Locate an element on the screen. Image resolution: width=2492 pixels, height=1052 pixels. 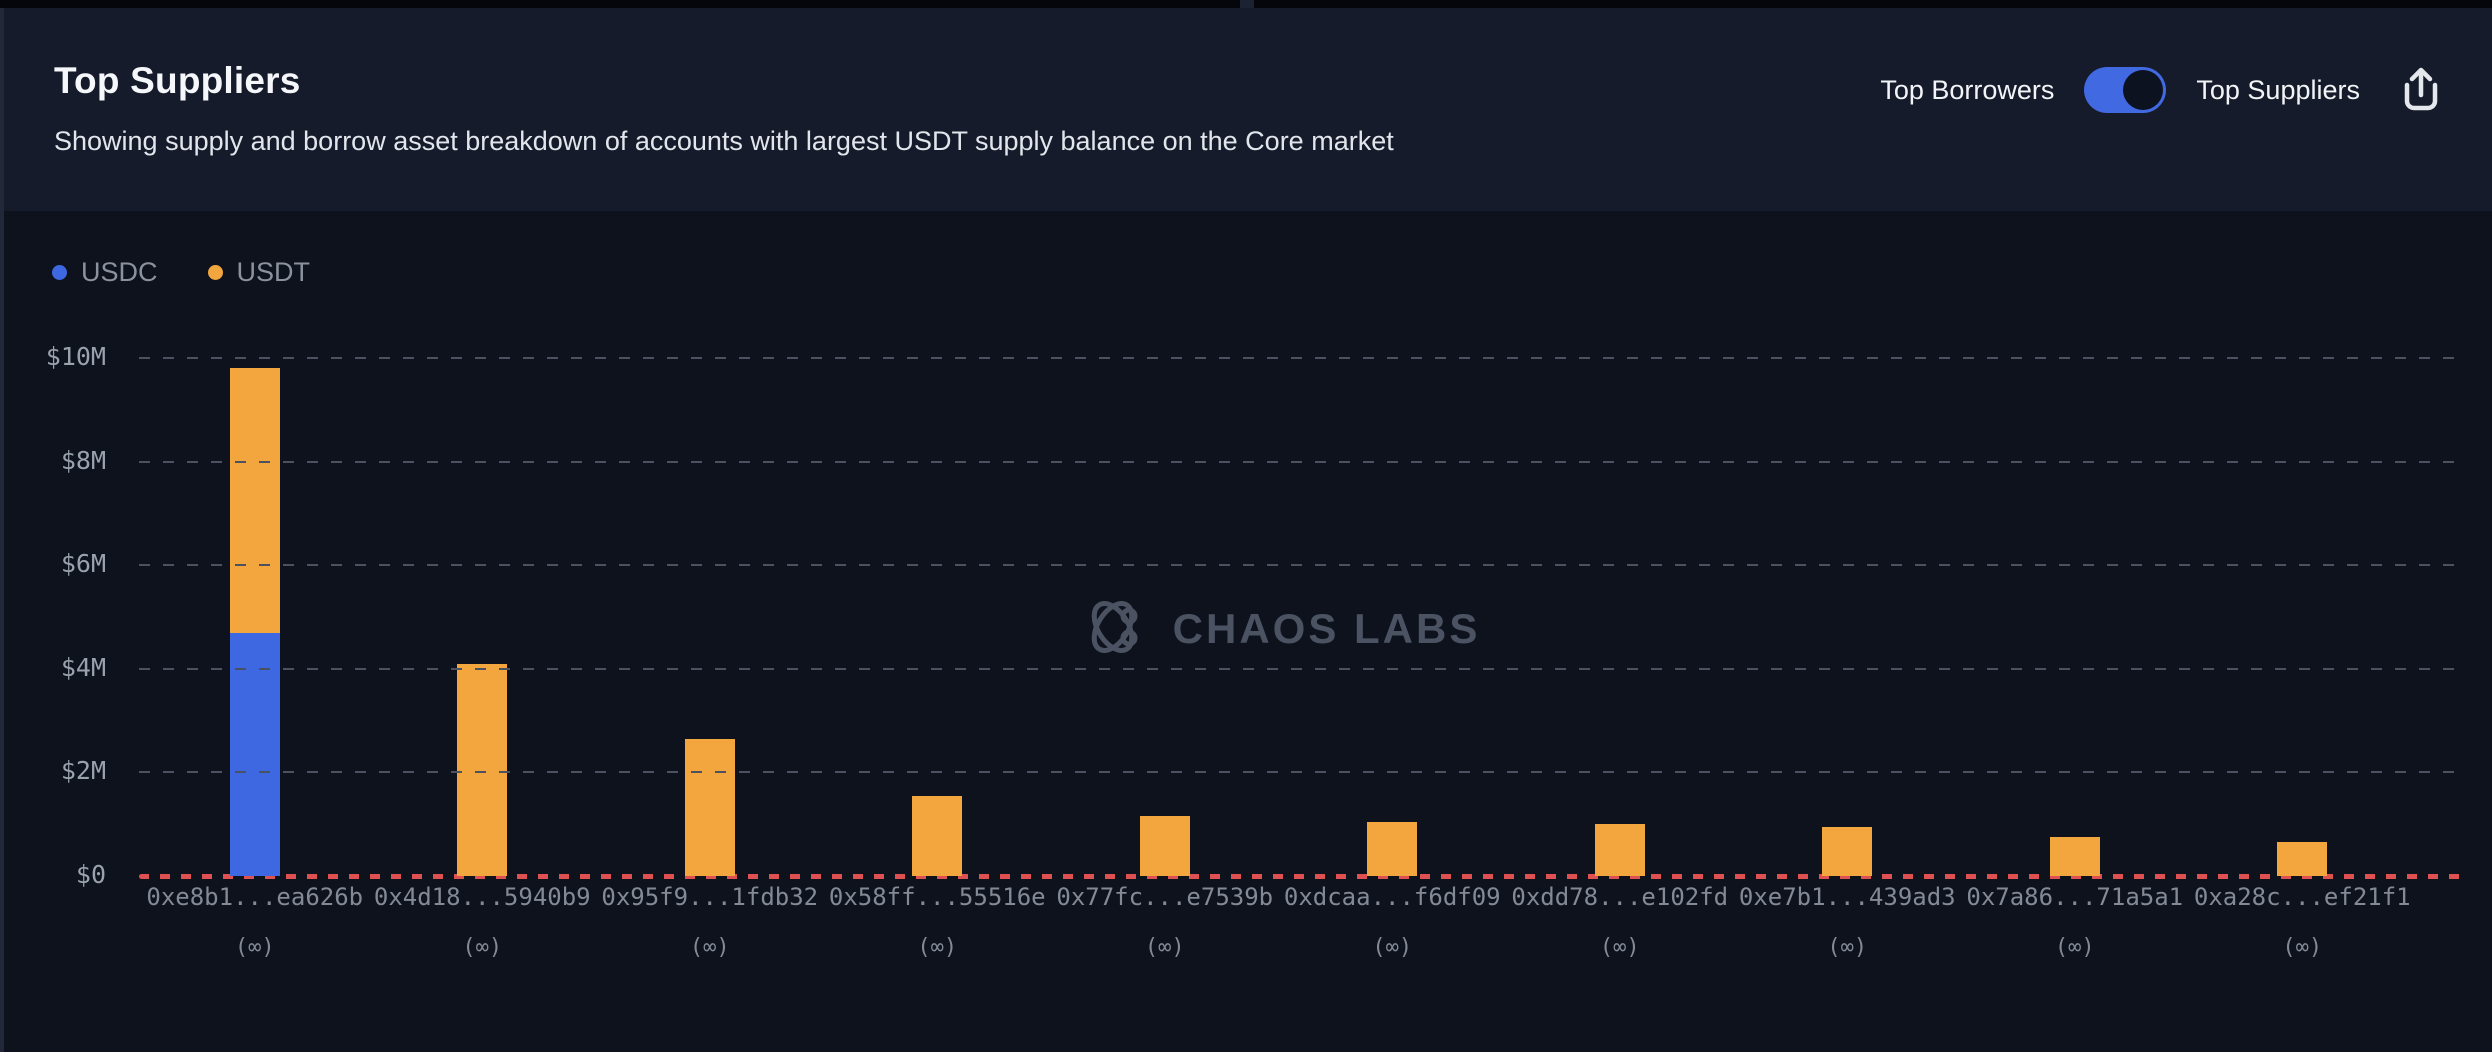
x-axis-category: 0xe7b1...439ad3 (∞) is located at coordinates (1848, 921).